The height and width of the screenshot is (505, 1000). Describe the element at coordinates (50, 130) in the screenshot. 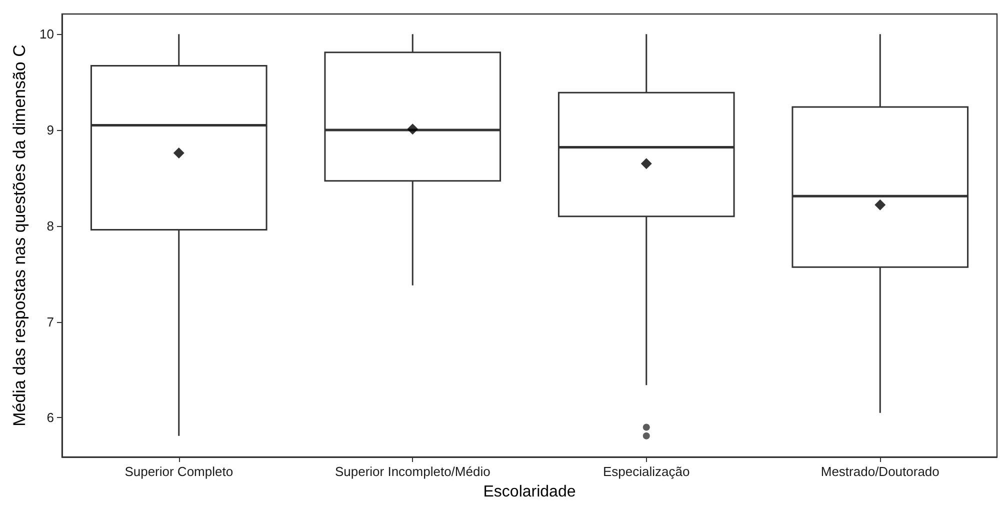

I see `y-tick-label: 9` at that location.